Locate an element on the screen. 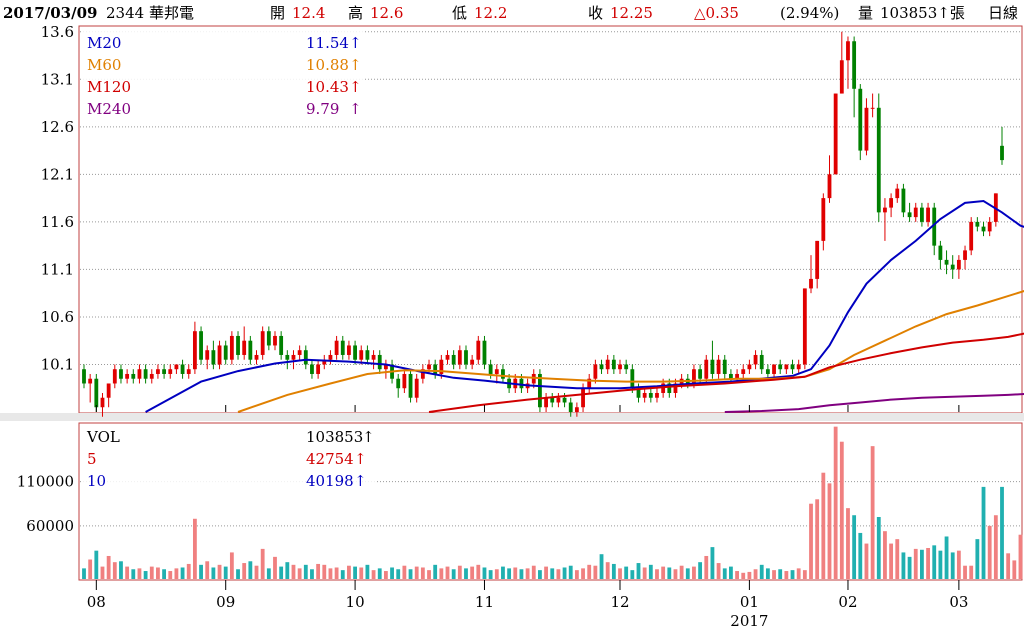  legend-vol-name: VOL is located at coordinates (103, 437).